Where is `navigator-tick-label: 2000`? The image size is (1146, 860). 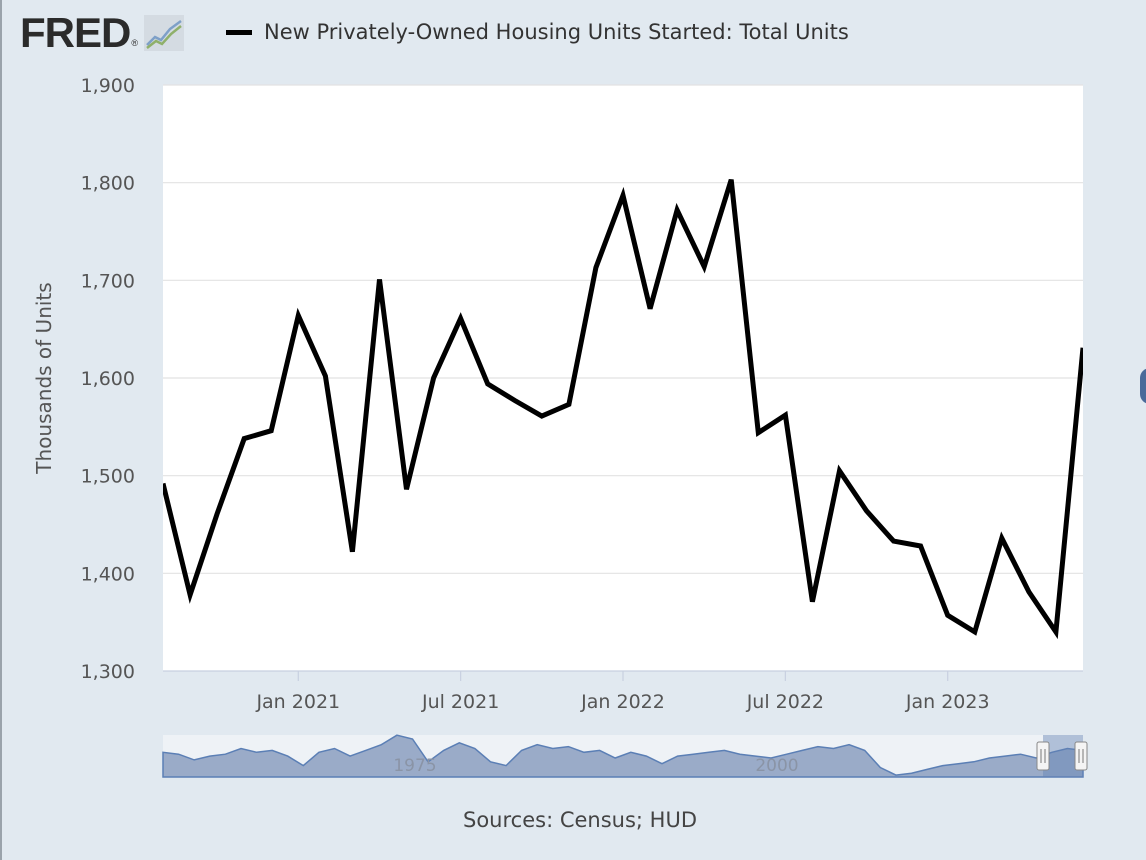
navigator-tick-label: 2000 is located at coordinates (776, 766).